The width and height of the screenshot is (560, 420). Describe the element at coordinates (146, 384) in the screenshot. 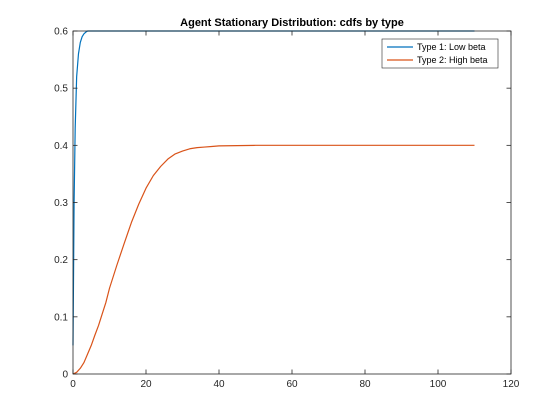

I see `x-tick-label: 20` at that location.